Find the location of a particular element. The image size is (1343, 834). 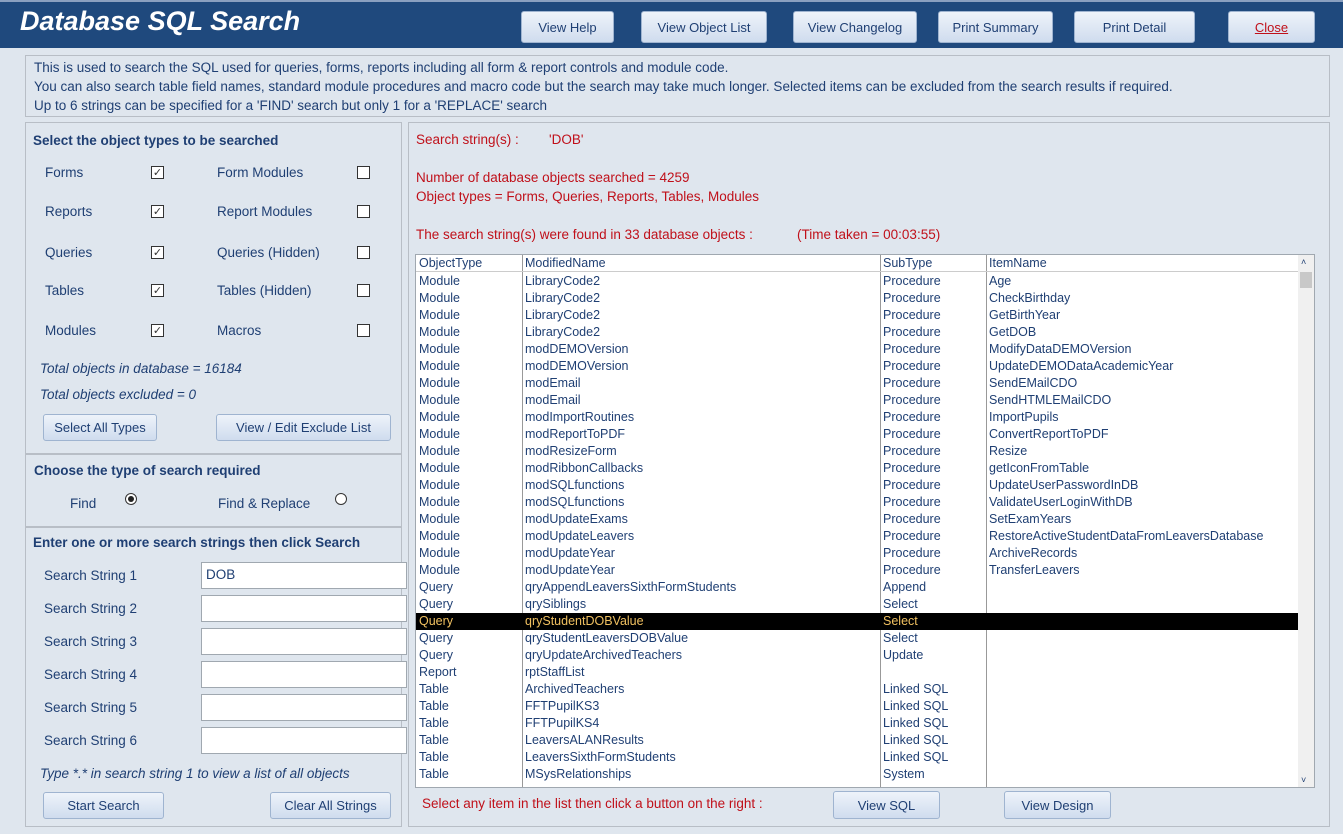

view-help-button: View Help is located at coordinates (567, 27).